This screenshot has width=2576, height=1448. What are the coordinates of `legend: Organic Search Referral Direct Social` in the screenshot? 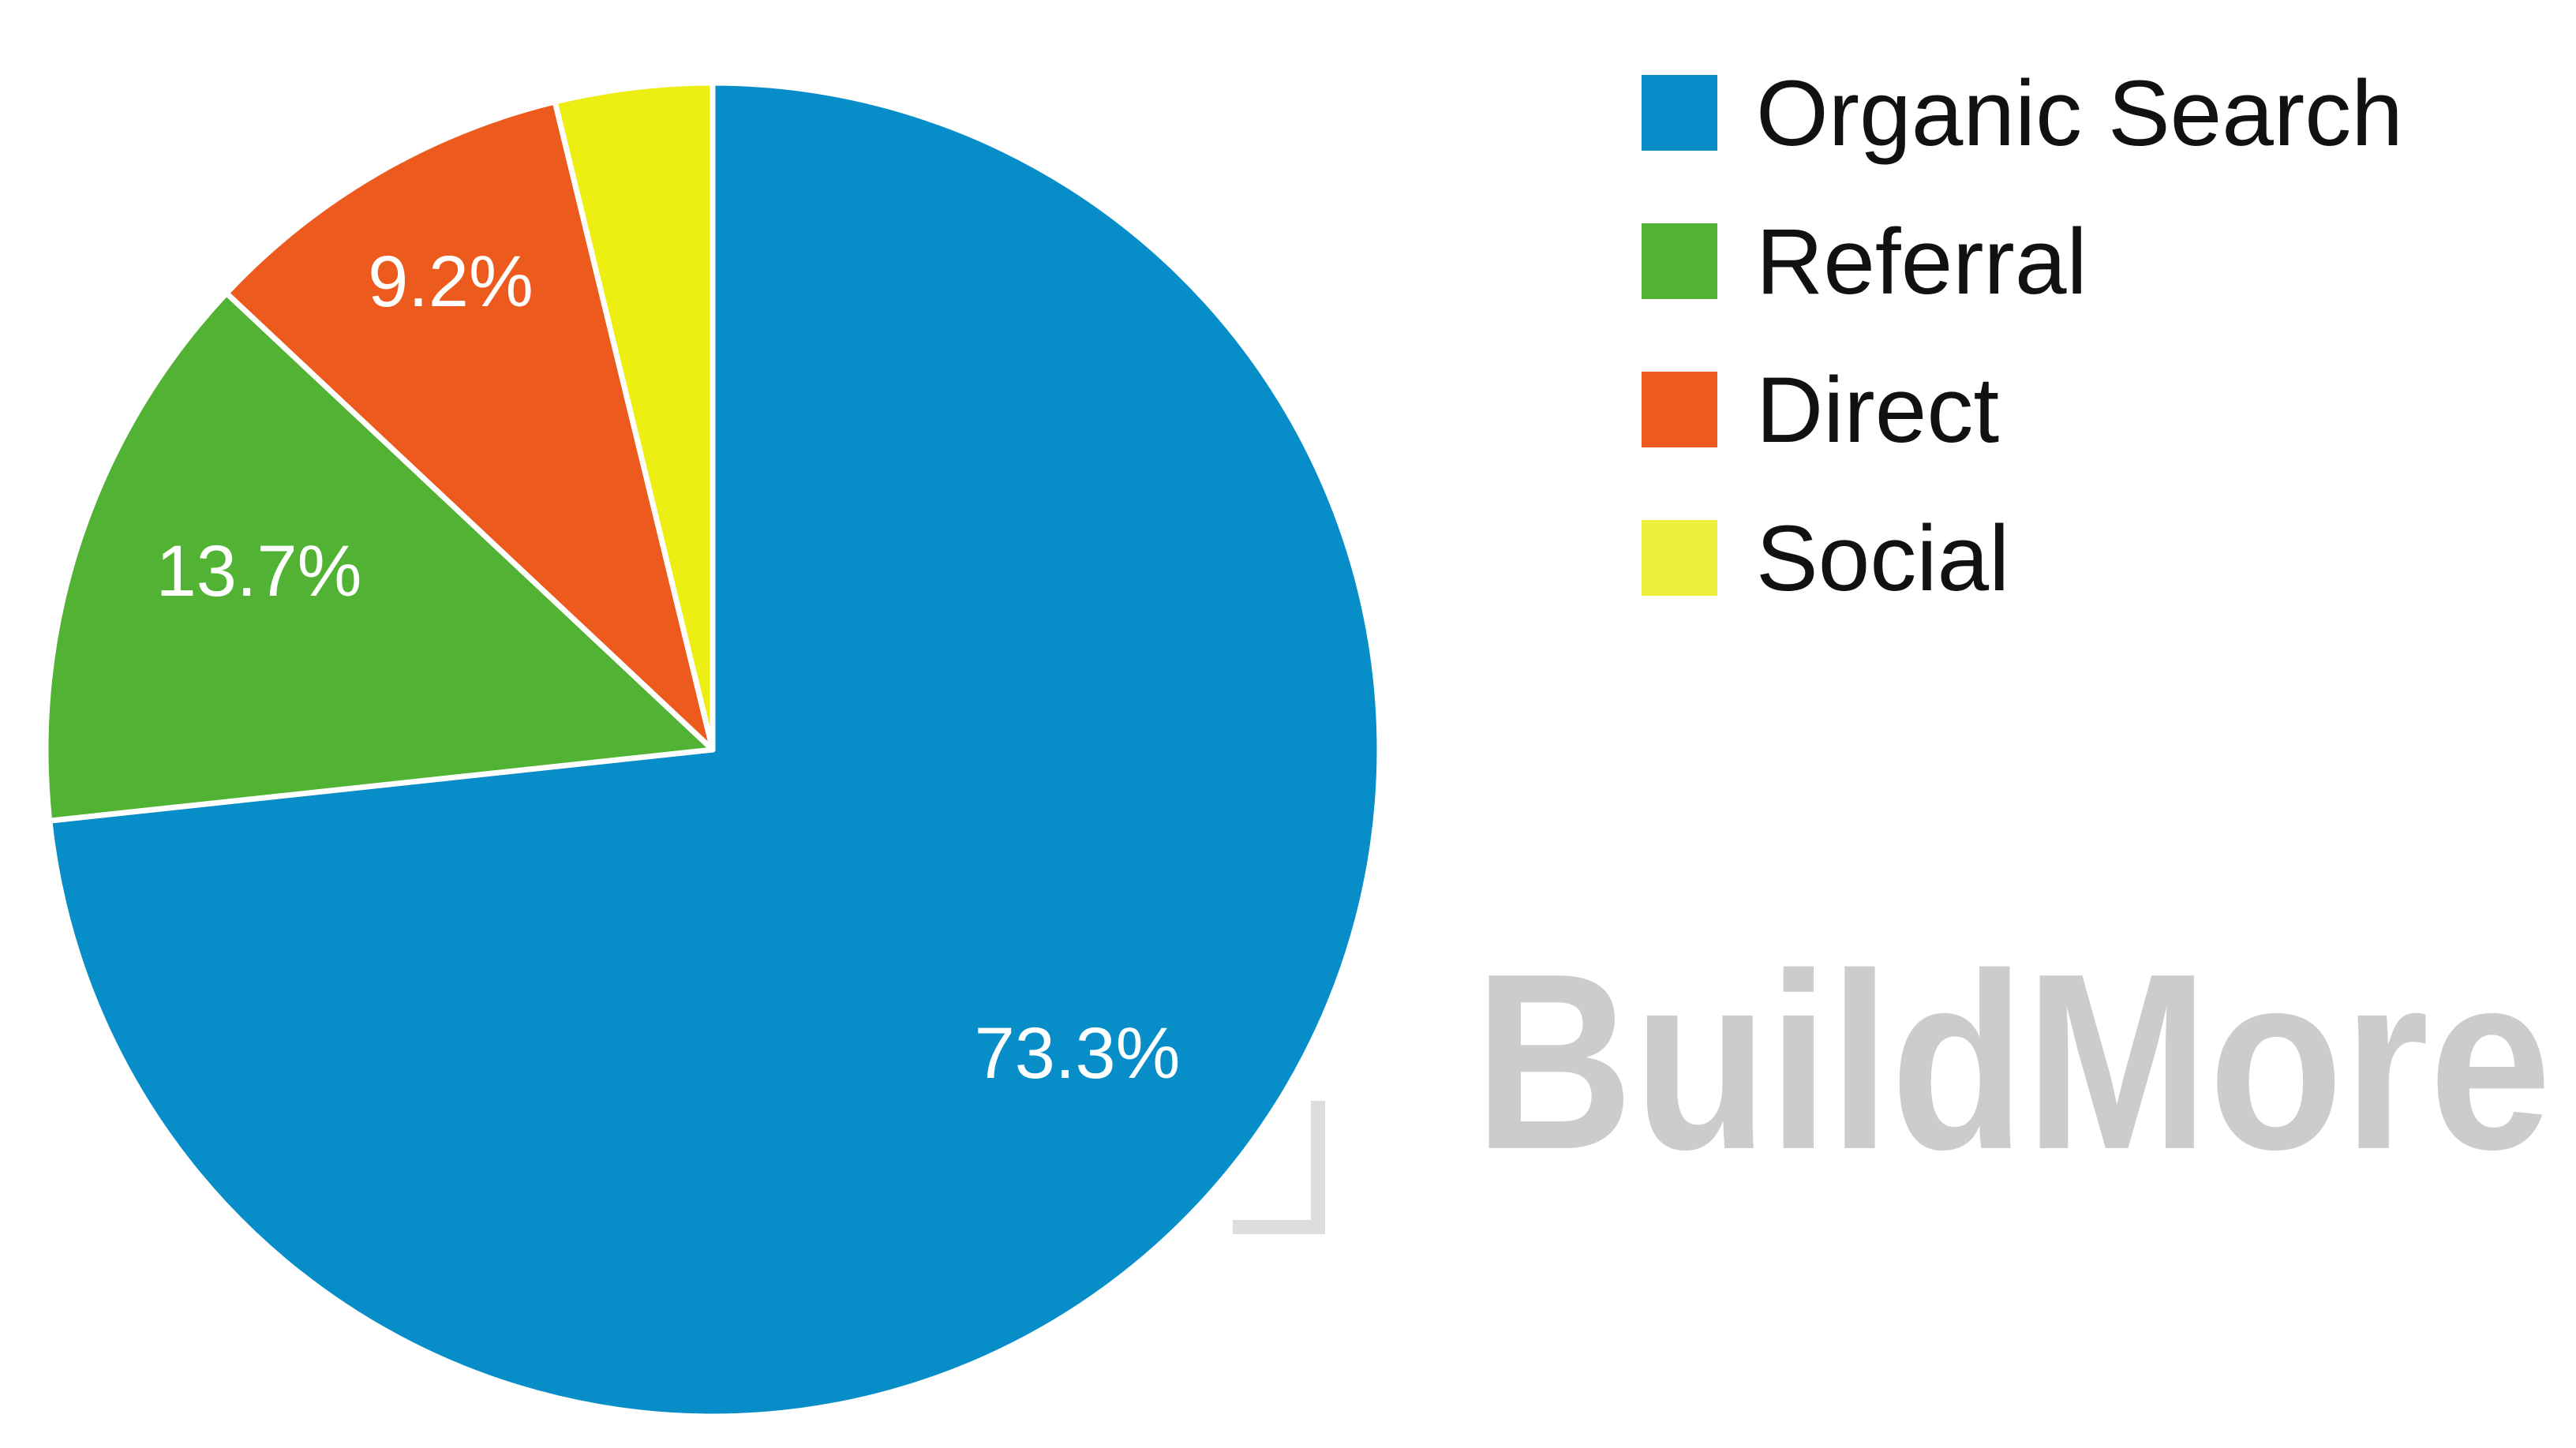 It's located at (2022, 336).